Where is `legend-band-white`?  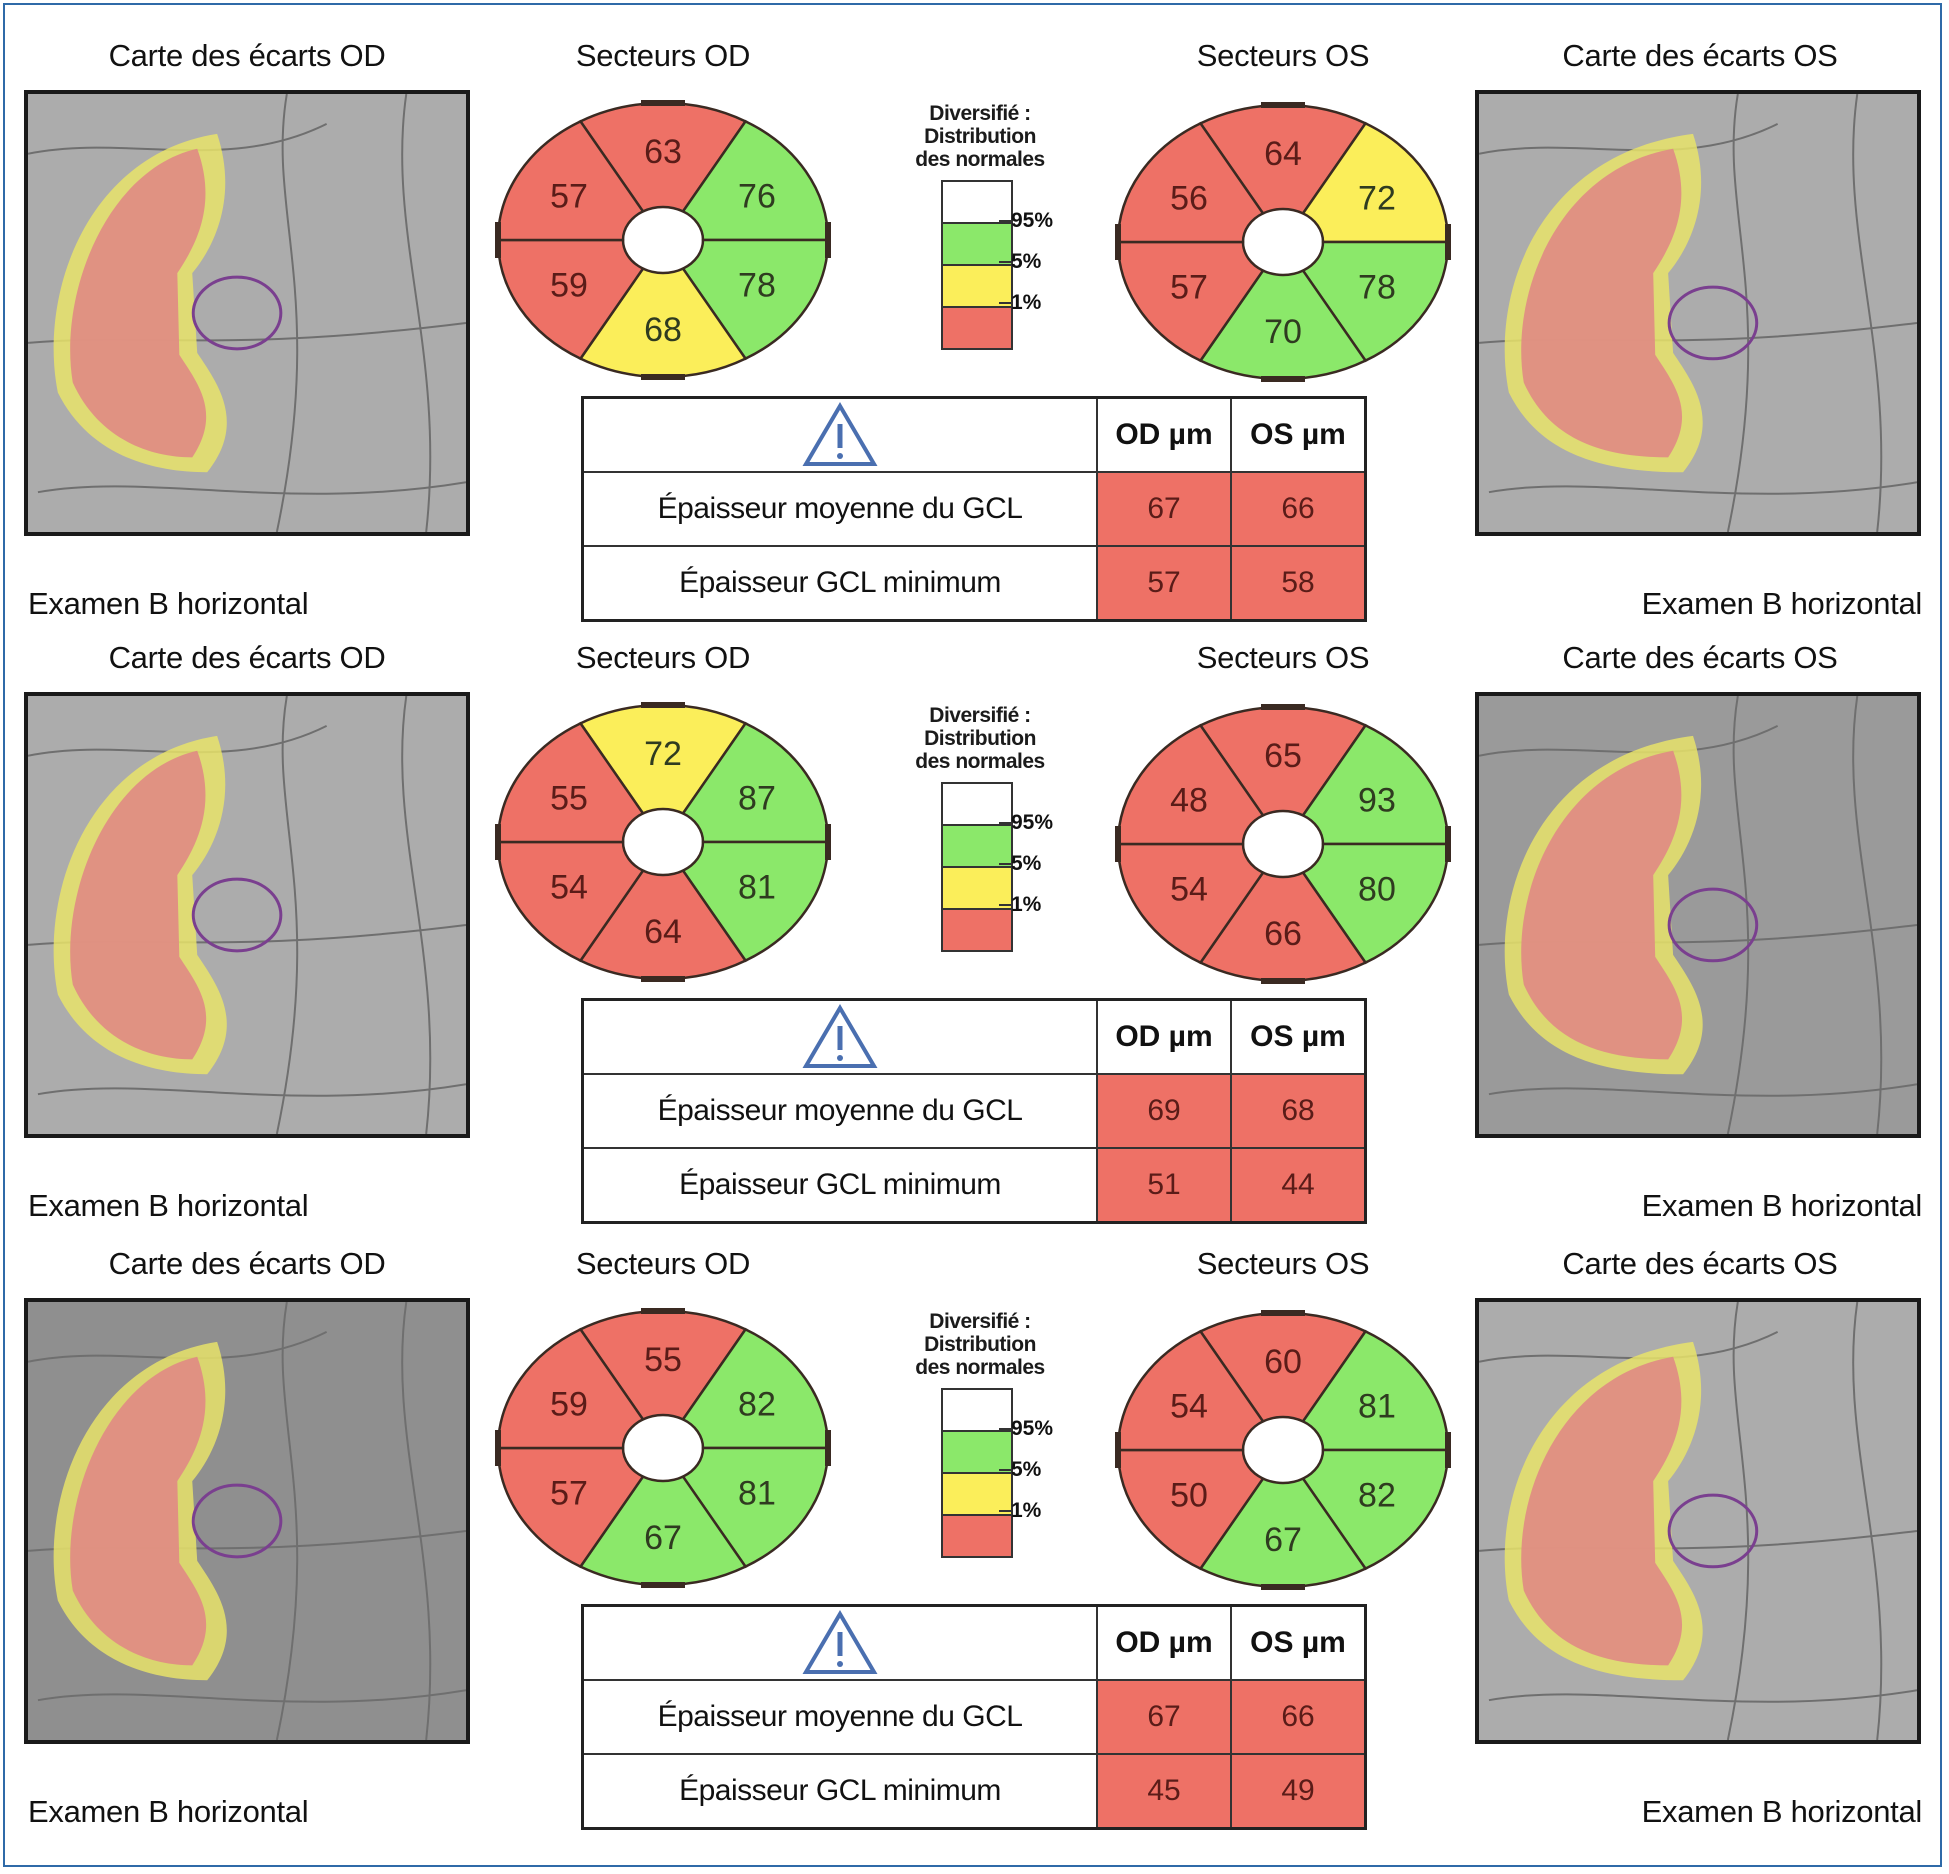
legend-band-white is located at coordinates (977, 1411).